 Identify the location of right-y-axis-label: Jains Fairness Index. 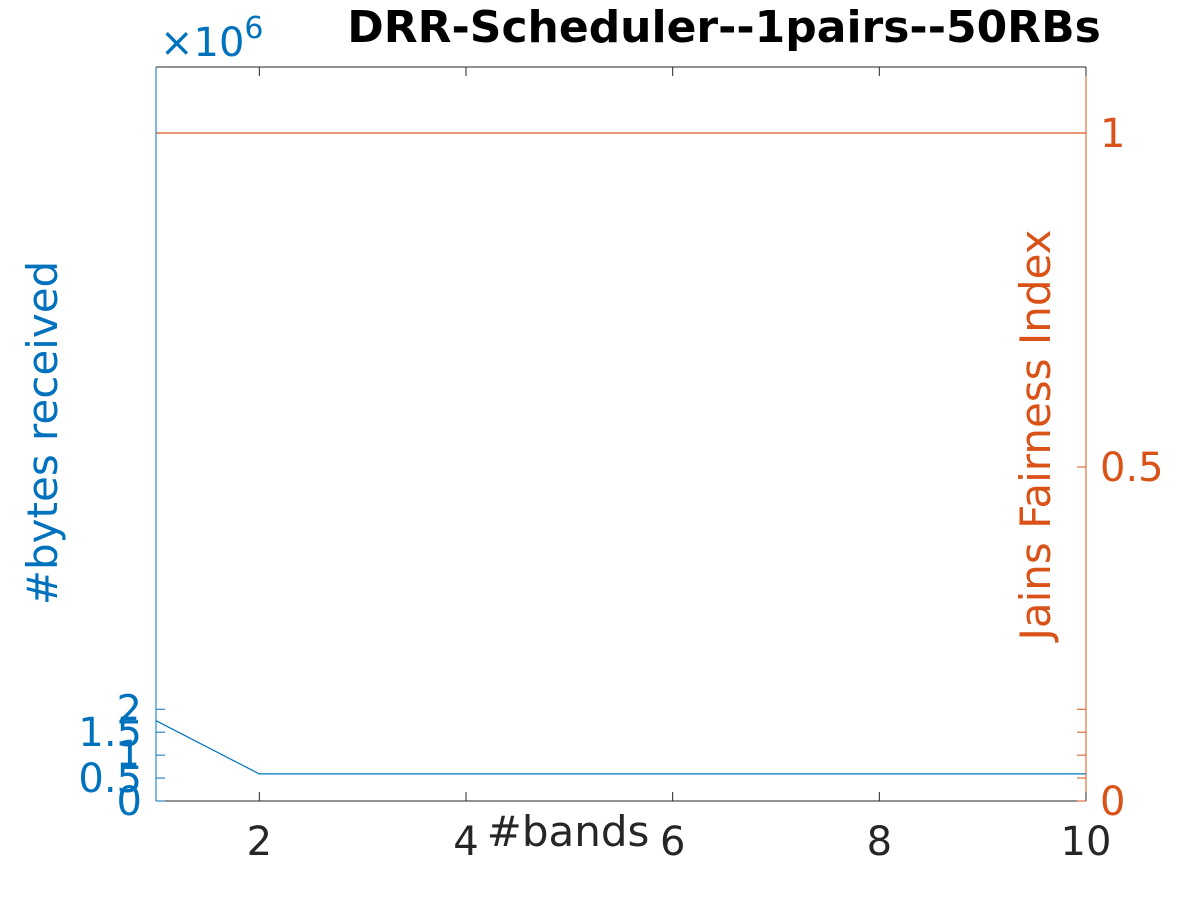
(1035, 436).